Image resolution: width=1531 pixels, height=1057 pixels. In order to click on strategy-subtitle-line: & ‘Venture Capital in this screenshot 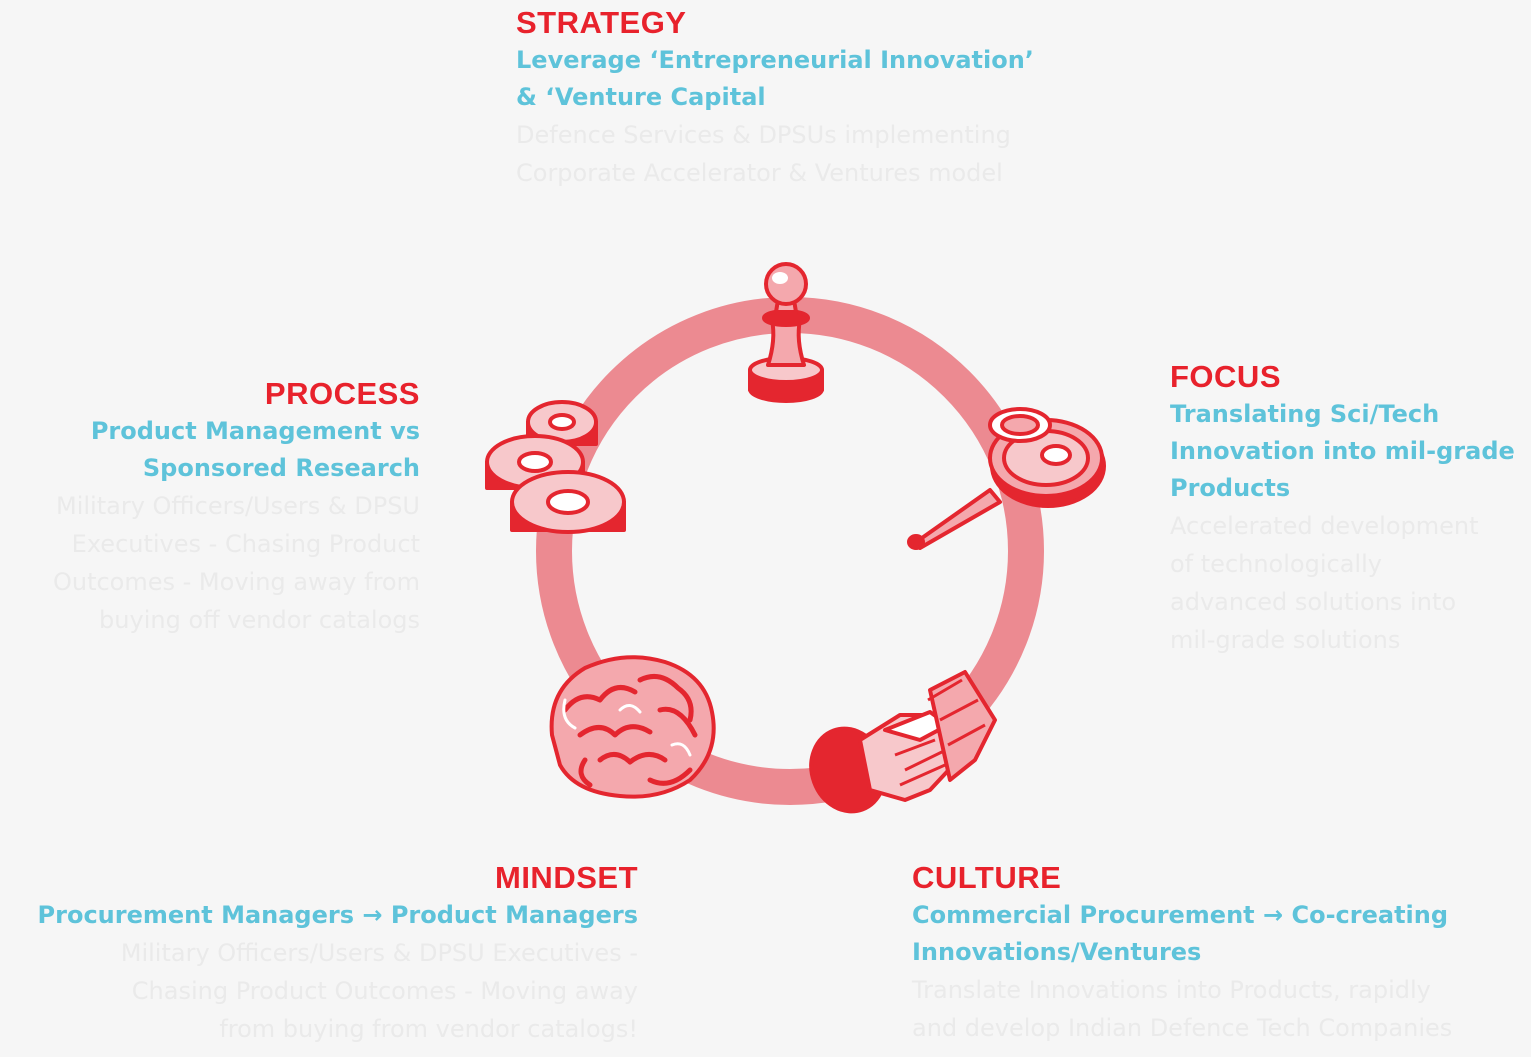, I will do `click(641, 97)`.